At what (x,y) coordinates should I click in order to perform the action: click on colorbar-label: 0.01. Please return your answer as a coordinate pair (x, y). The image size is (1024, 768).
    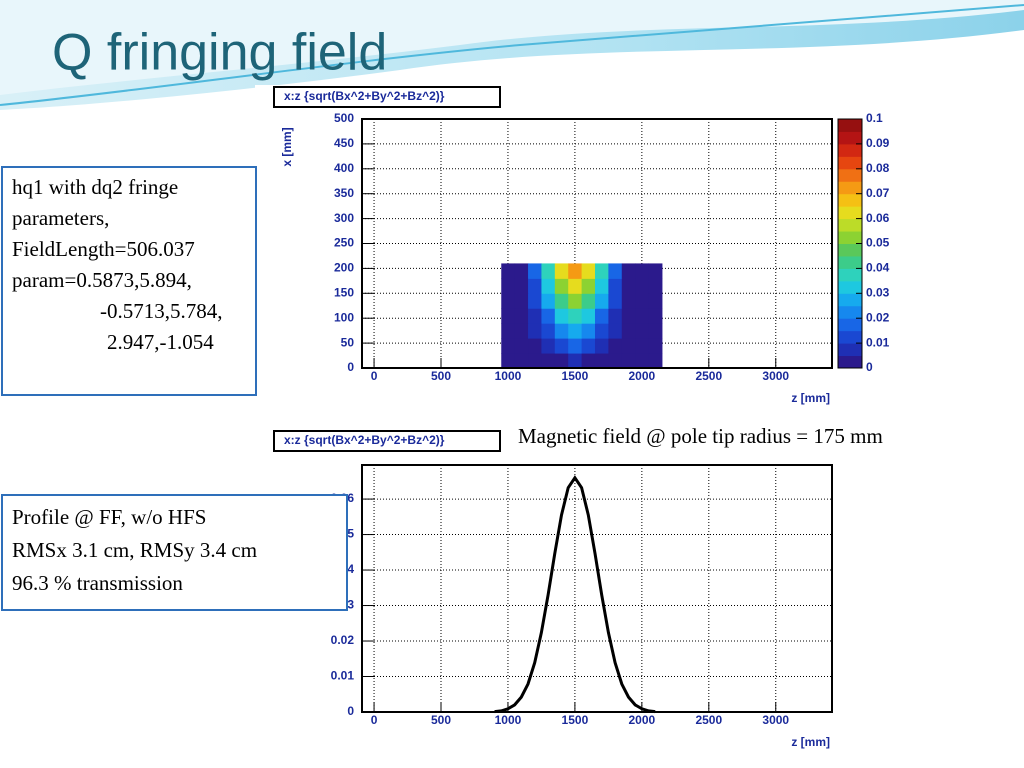
    Looking at the image, I should click on (878, 342).